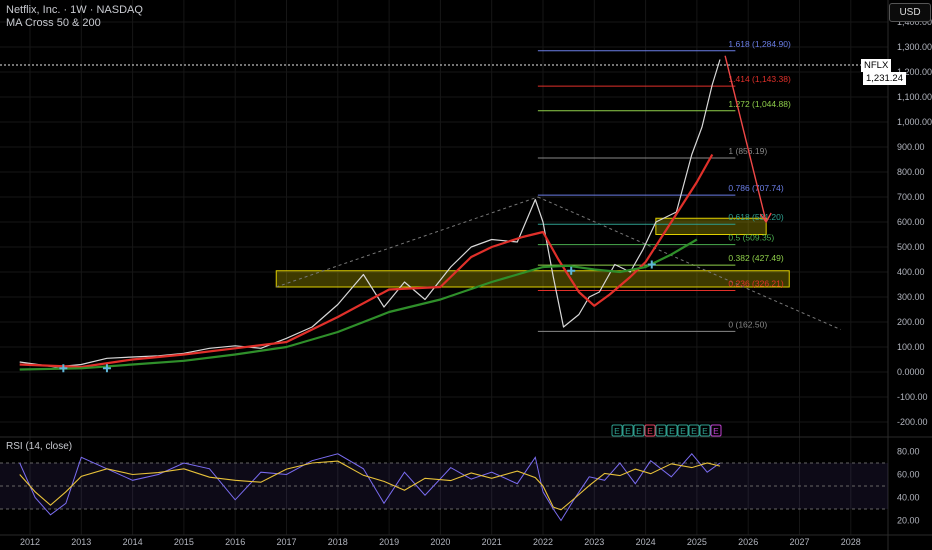 Image resolution: width=932 pixels, height=550 pixels. I want to click on fib-label: 0.382 (427.49), so click(755, 258).